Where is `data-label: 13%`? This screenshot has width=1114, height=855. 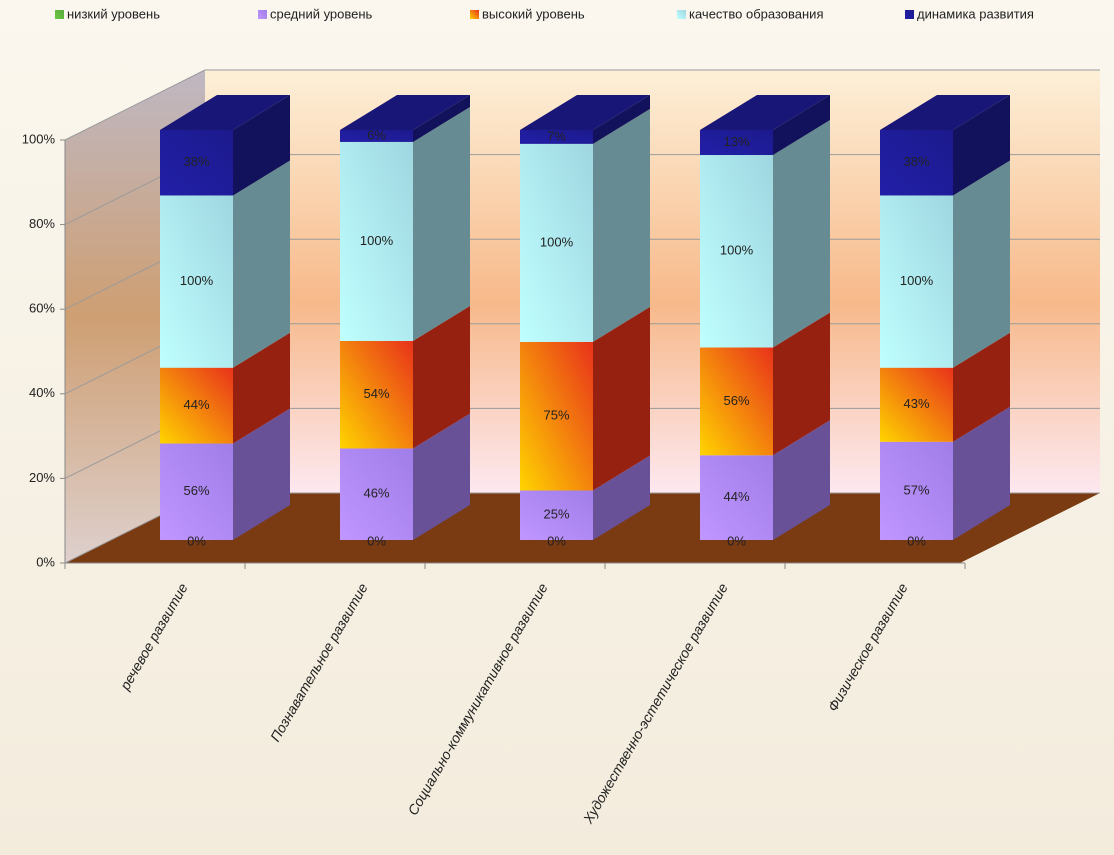
data-label: 13% is located at coordinates (736, 141).